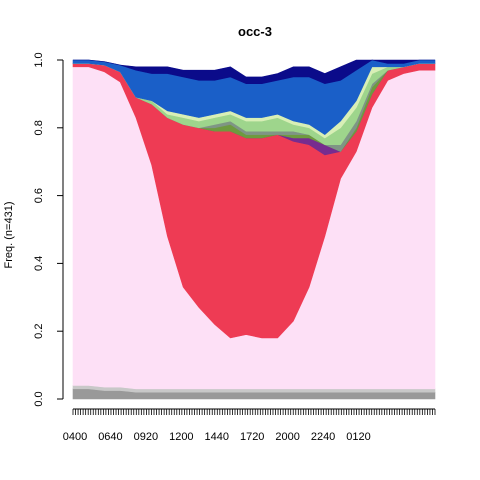  I want to click on x-tick-label: 1440, so click(217, 437).